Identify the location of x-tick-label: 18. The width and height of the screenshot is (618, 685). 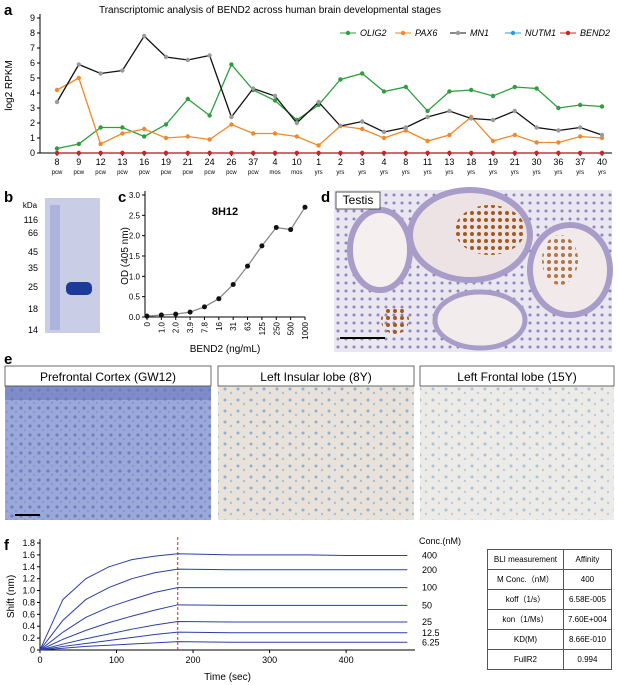
(471, 162).